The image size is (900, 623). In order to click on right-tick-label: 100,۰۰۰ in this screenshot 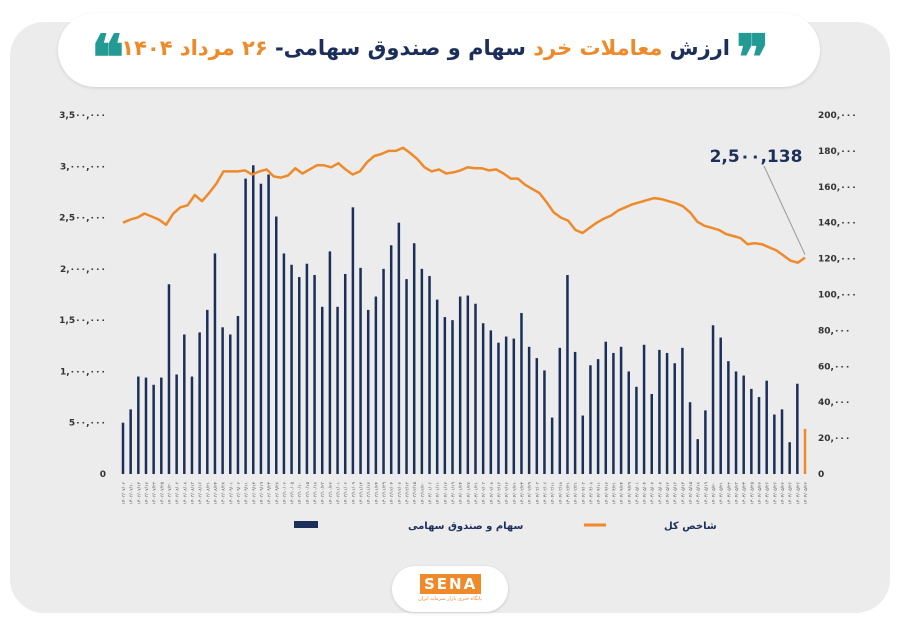, I will do `click(837, 296)`.